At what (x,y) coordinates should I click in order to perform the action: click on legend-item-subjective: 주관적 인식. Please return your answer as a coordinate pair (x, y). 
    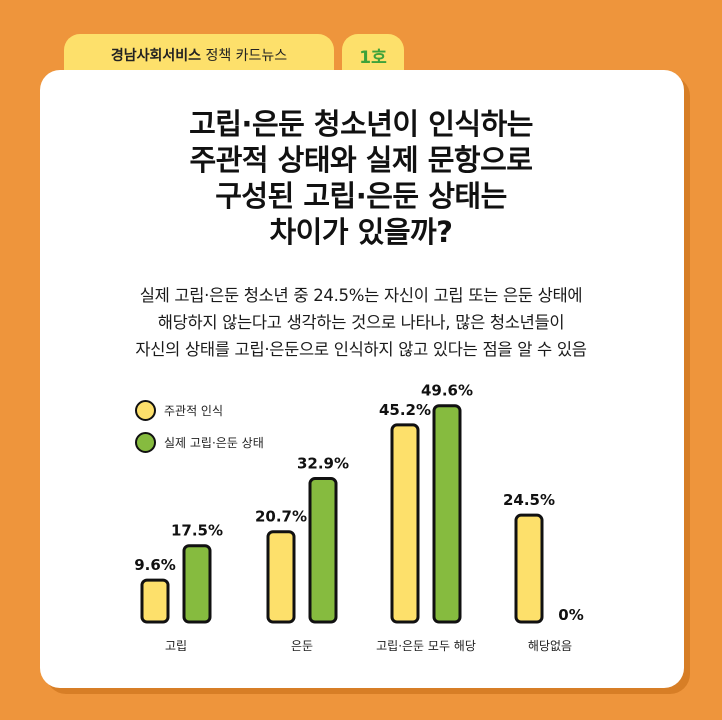
    Looking at the image, I should click on (199, 410).